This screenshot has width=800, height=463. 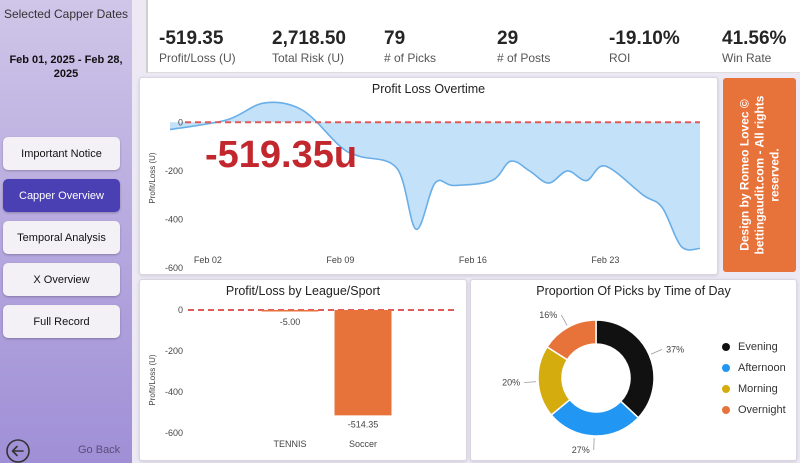 I want to click on kpi-value: 2,718.50, so click(x=309, y=38).